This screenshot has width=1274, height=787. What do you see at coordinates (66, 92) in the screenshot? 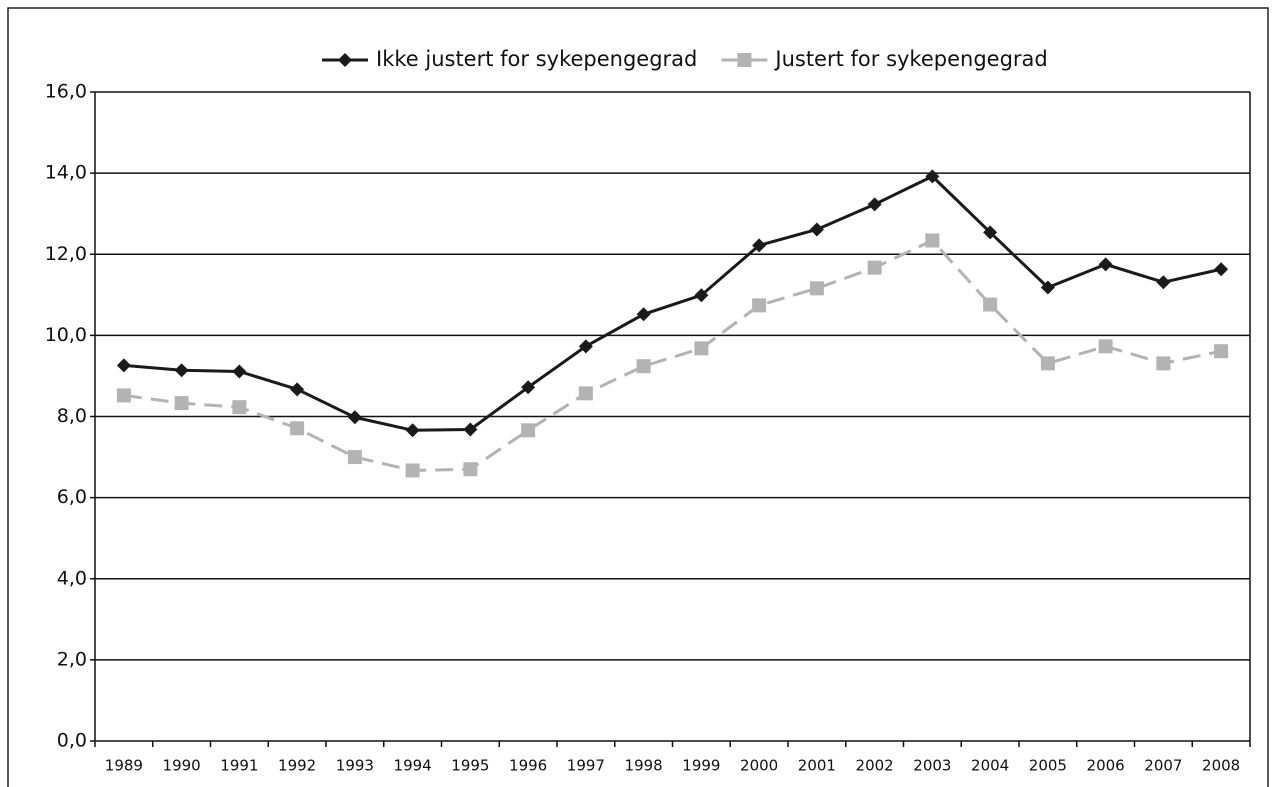
I see `y-tick-label: 16,0` at bounding box center [66, 92].